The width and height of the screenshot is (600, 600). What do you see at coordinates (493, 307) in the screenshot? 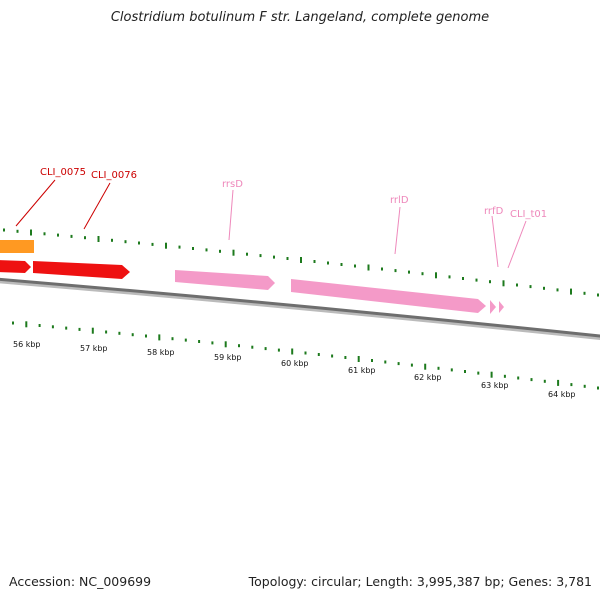
I see `gene-arrow-rrfD` at bounding box center [493, 307].